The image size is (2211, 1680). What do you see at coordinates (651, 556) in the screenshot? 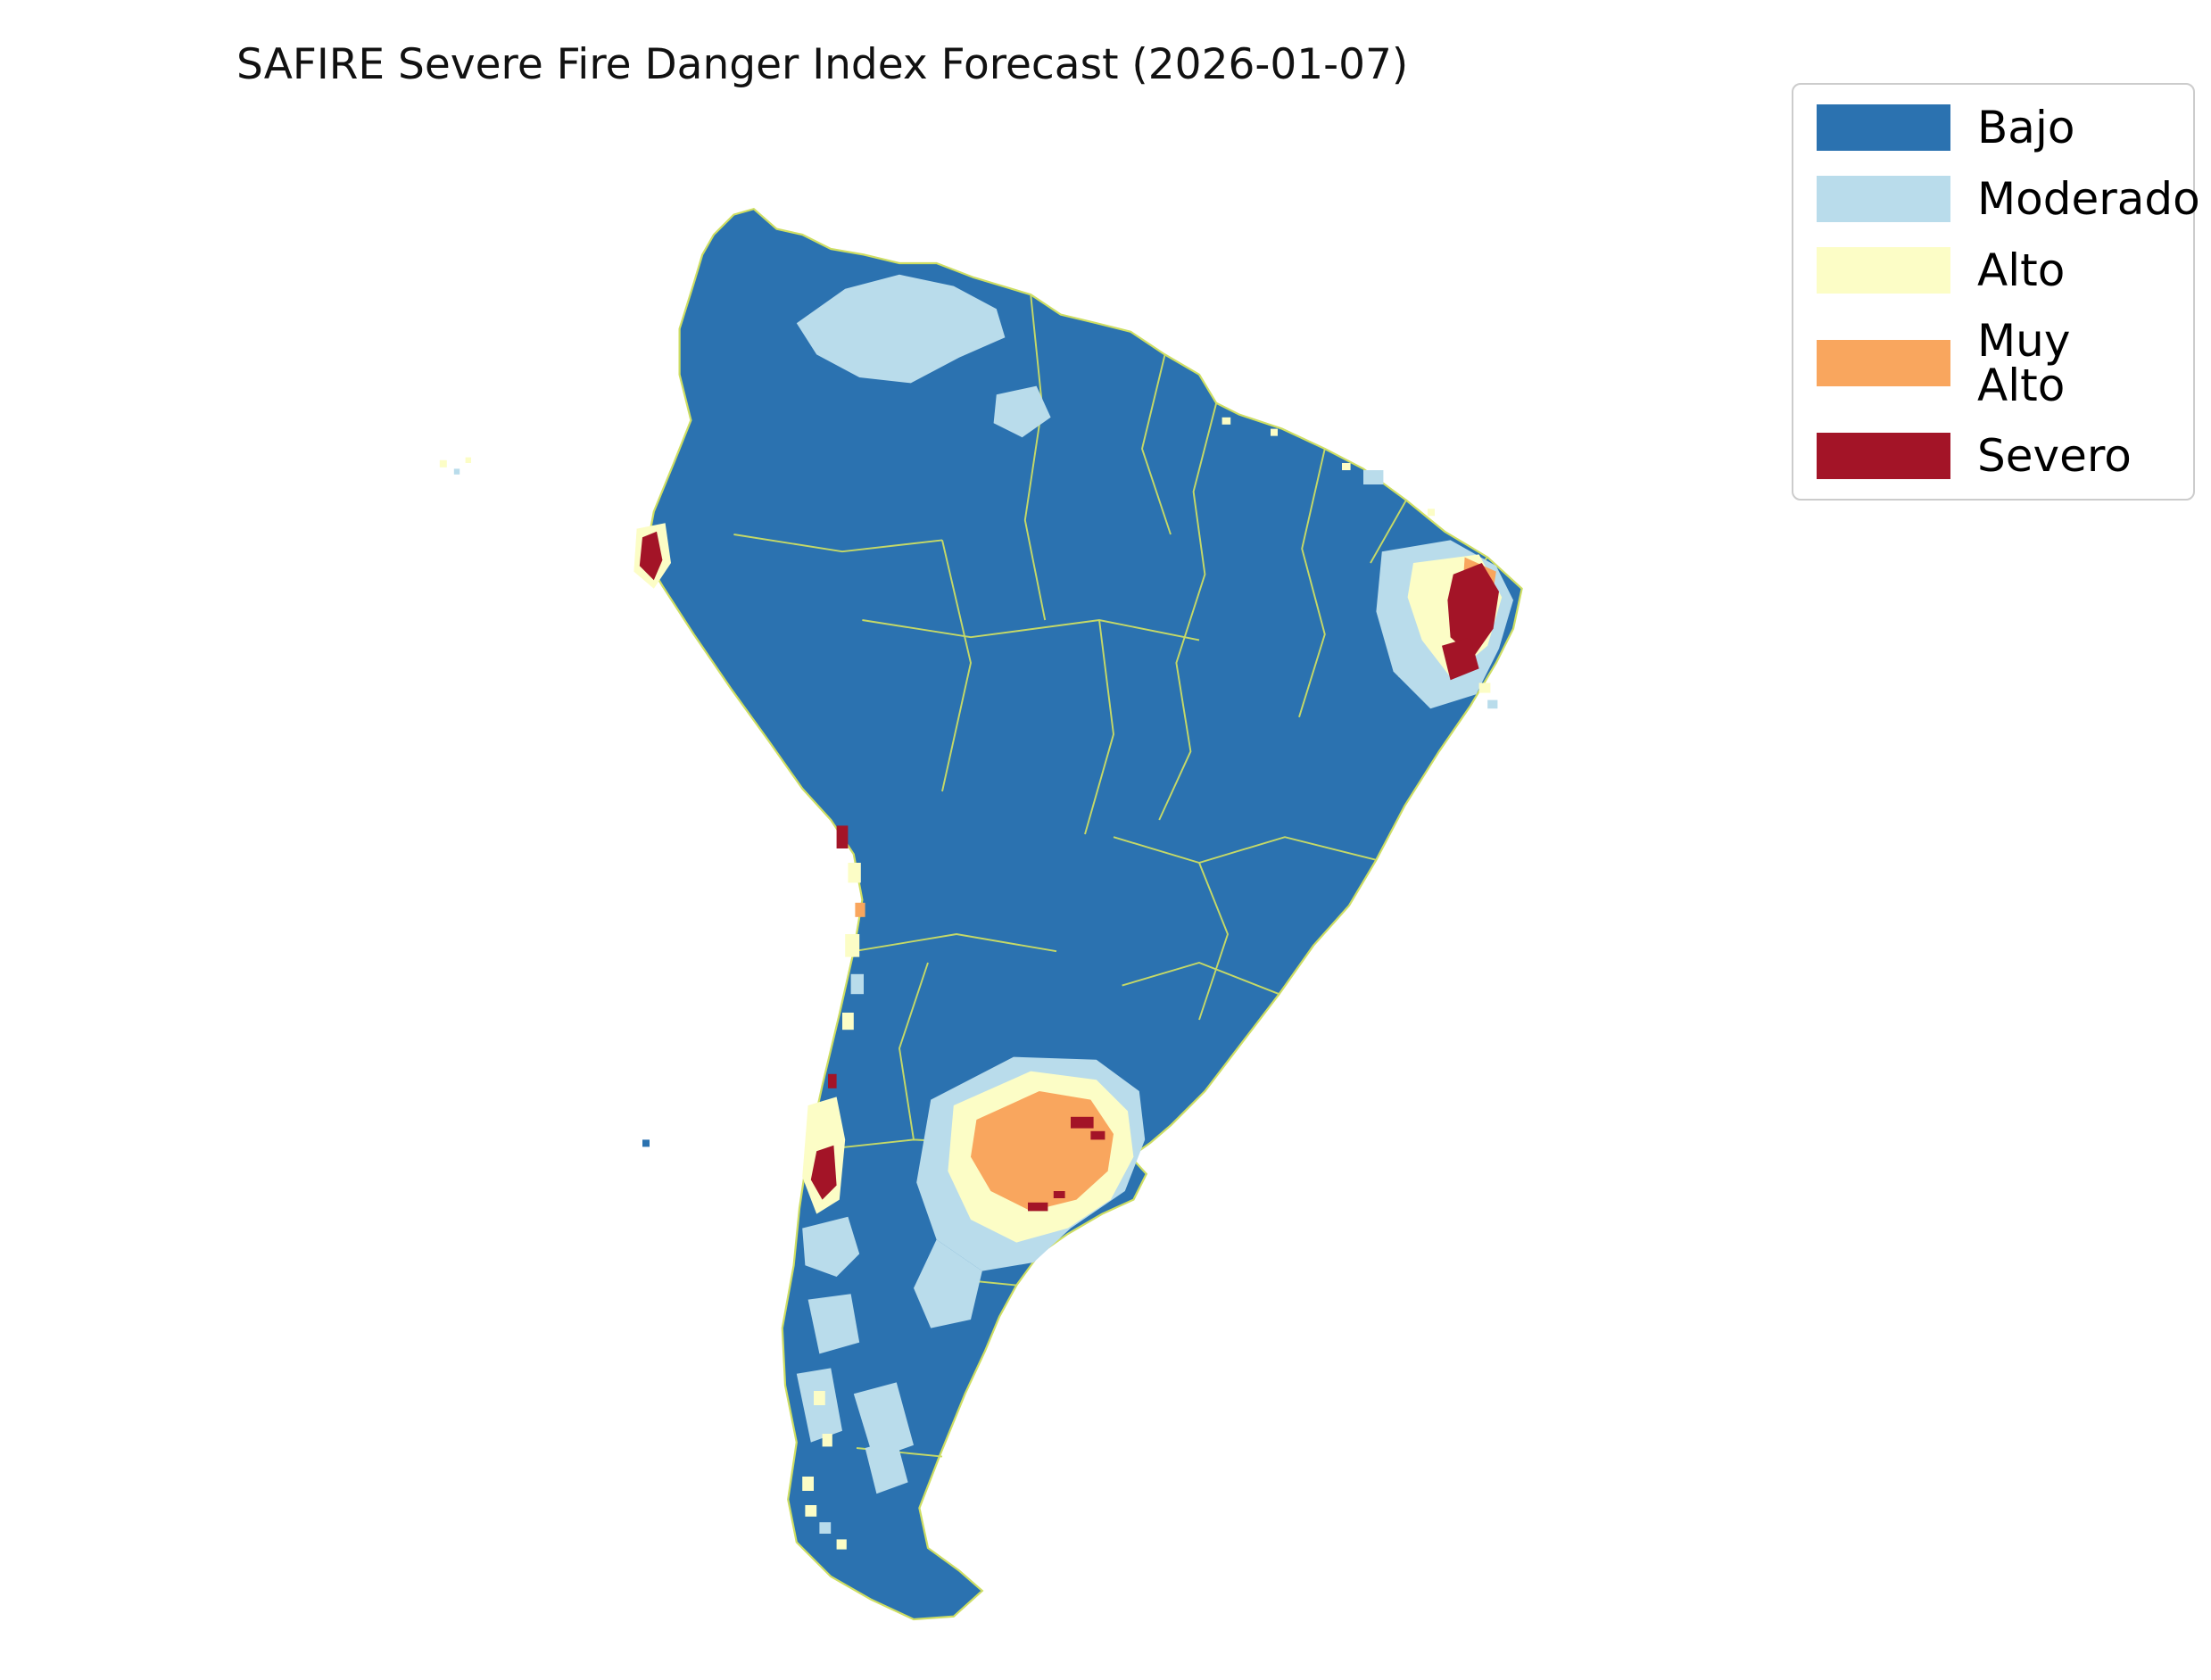
I see `patch-ecuador-severo` at bounding box center [651, 556].